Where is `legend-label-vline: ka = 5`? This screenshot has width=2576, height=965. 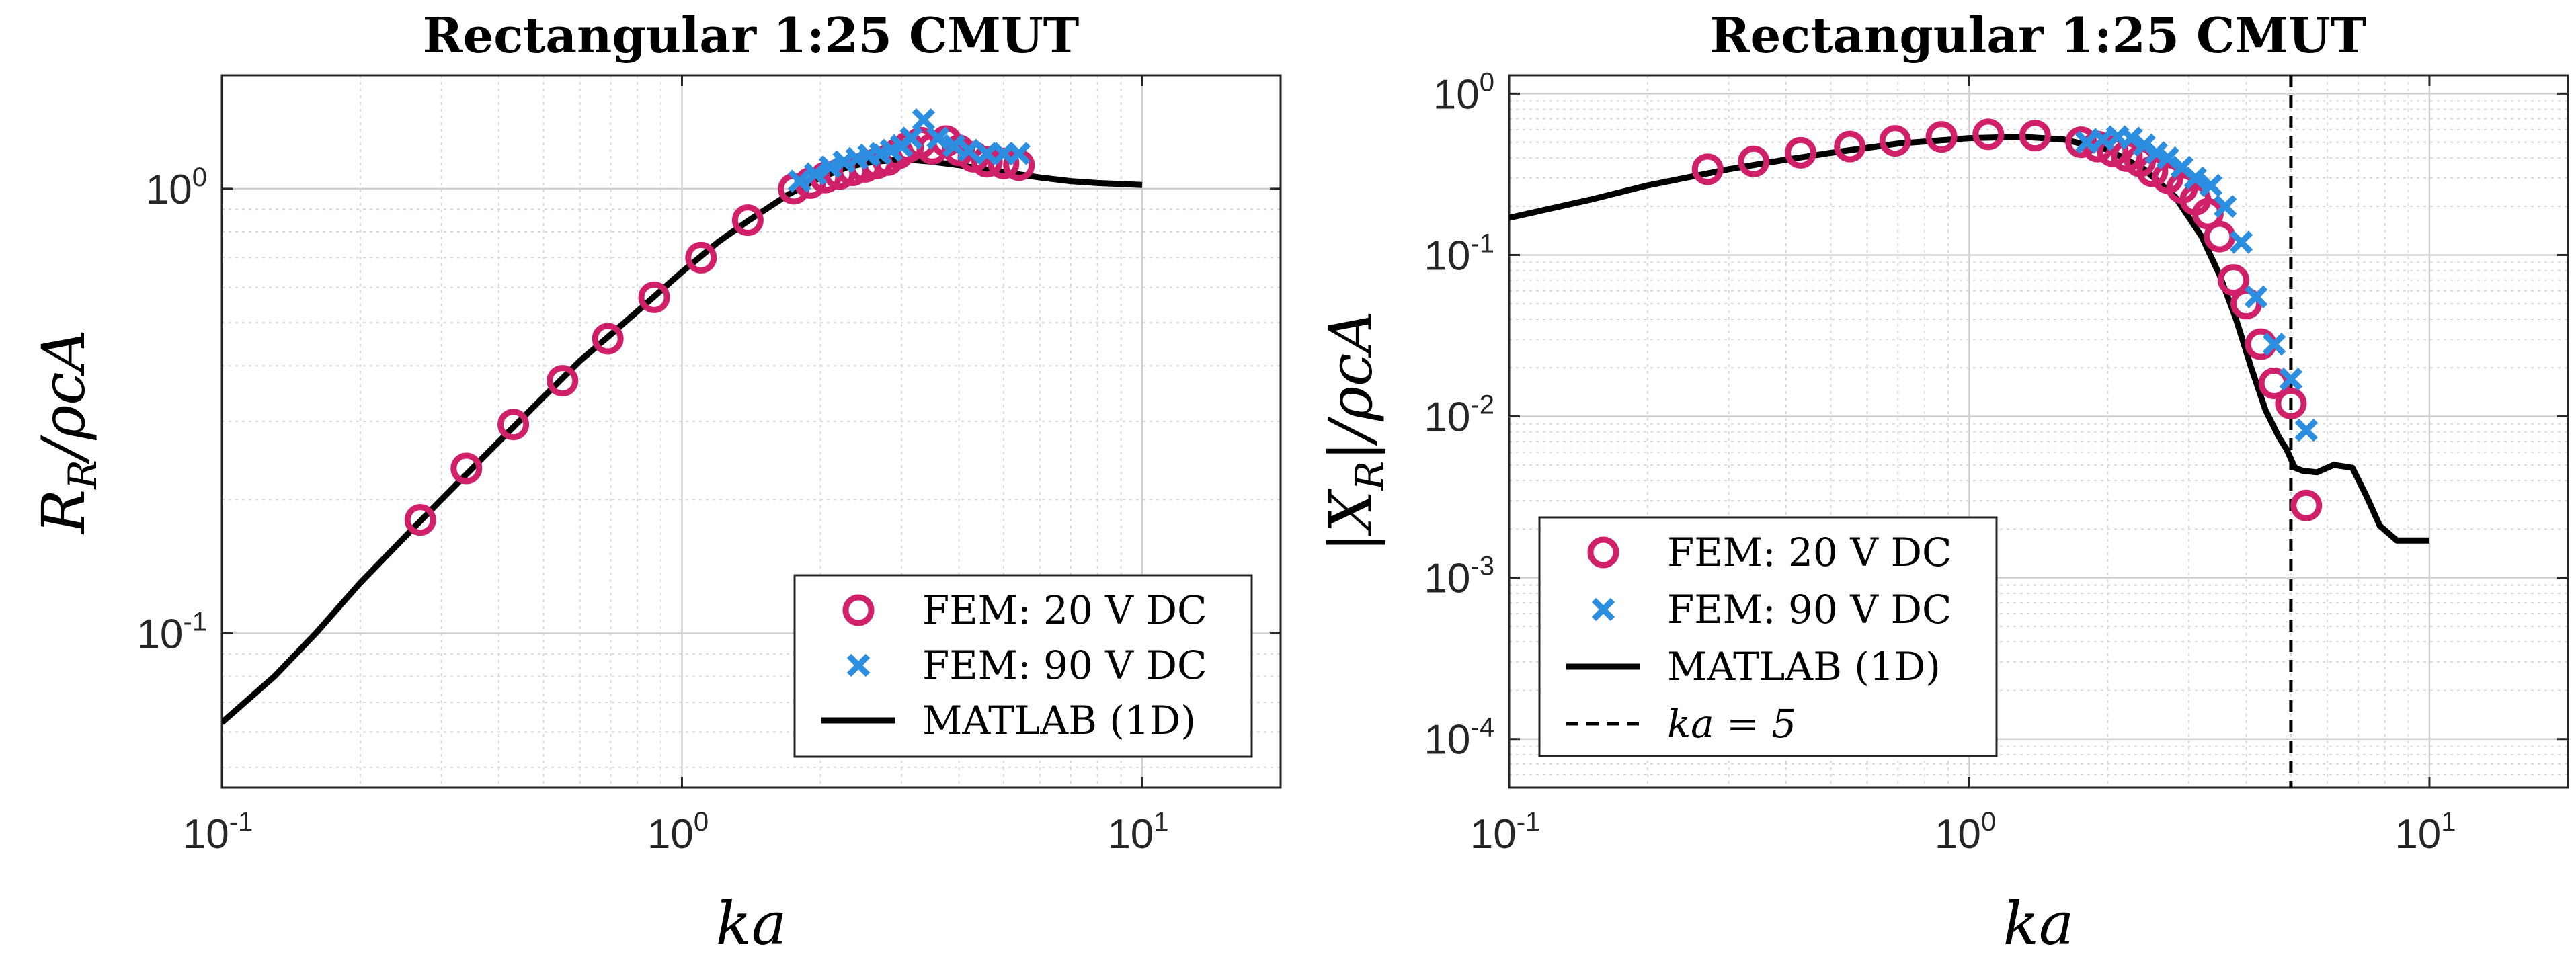
legend-label-vline: ka = 5 is located at coordinates (1731, 724).